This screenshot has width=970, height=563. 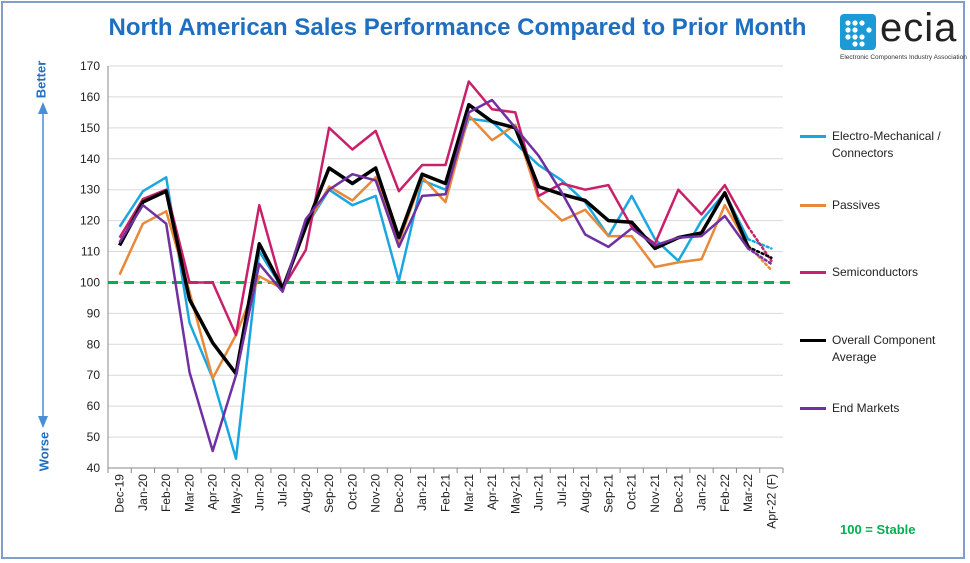 What do you see at coordinates (189, 493) in the screenshot?
I see `x-tick-label: Mar-20` at bounding box center [189, 493].